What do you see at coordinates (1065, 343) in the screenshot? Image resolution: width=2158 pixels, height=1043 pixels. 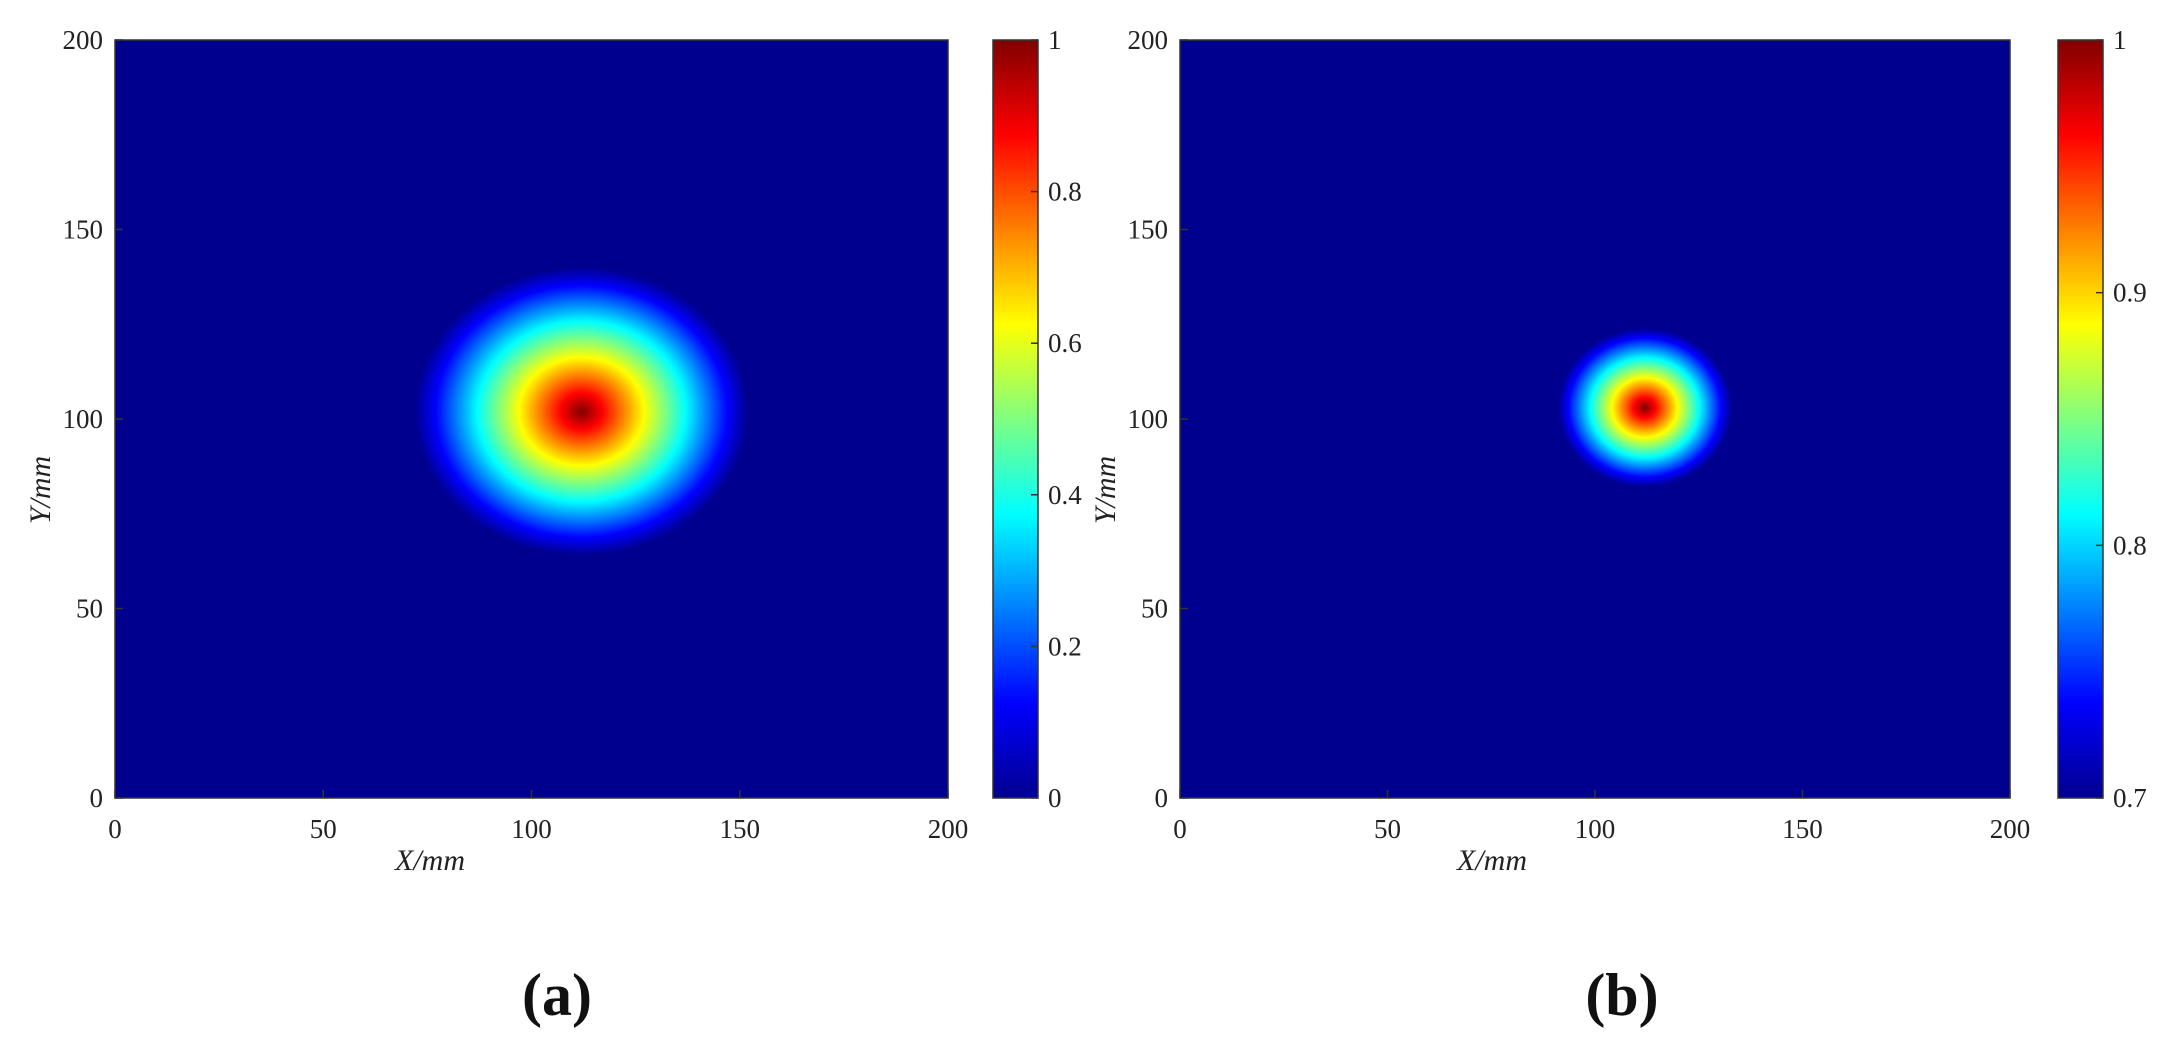 I see `colorbar-tick-label: 0.6` at bounding box center [1065, 343].